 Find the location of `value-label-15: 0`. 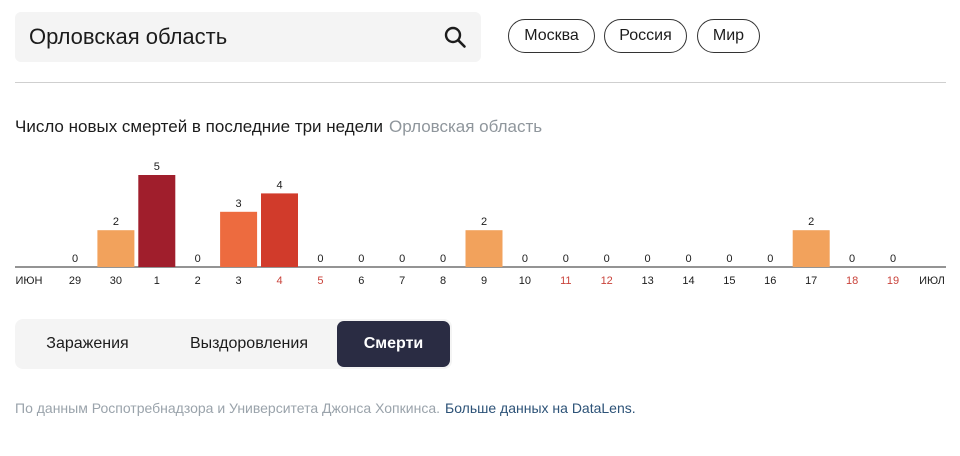

value-label-15: 0 is located at coordinates (729, 259).